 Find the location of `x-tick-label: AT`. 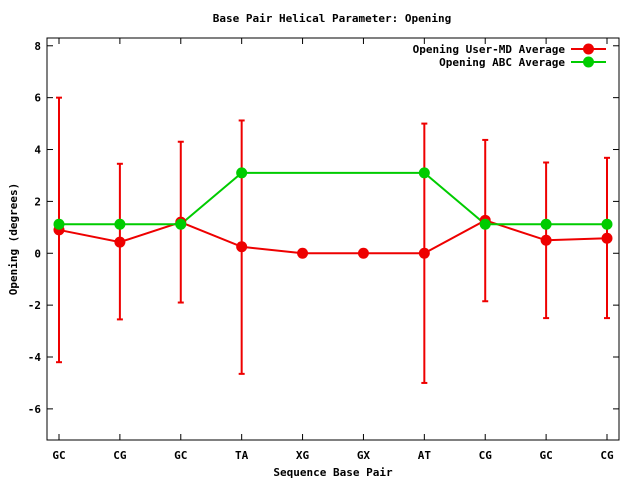

x-tick-label: AT is located at coordinates (425, 455).